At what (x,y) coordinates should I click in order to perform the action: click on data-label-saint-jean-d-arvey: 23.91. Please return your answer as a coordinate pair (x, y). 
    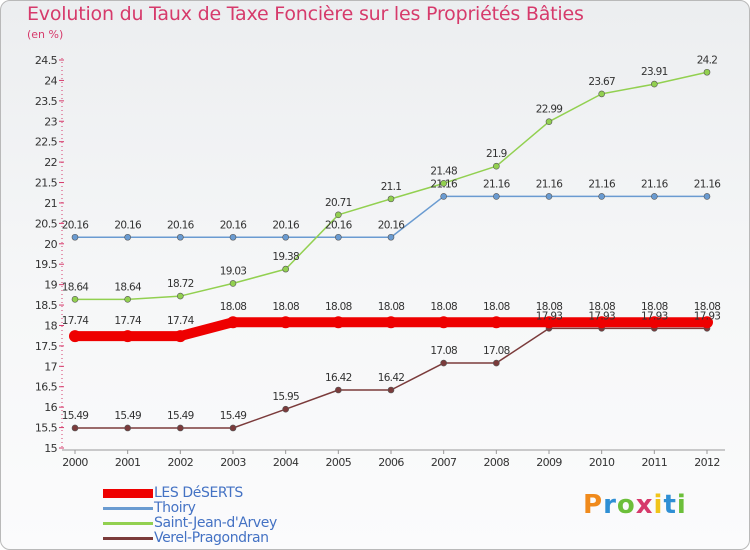
    Looking at the image, I should click on (654, 72).